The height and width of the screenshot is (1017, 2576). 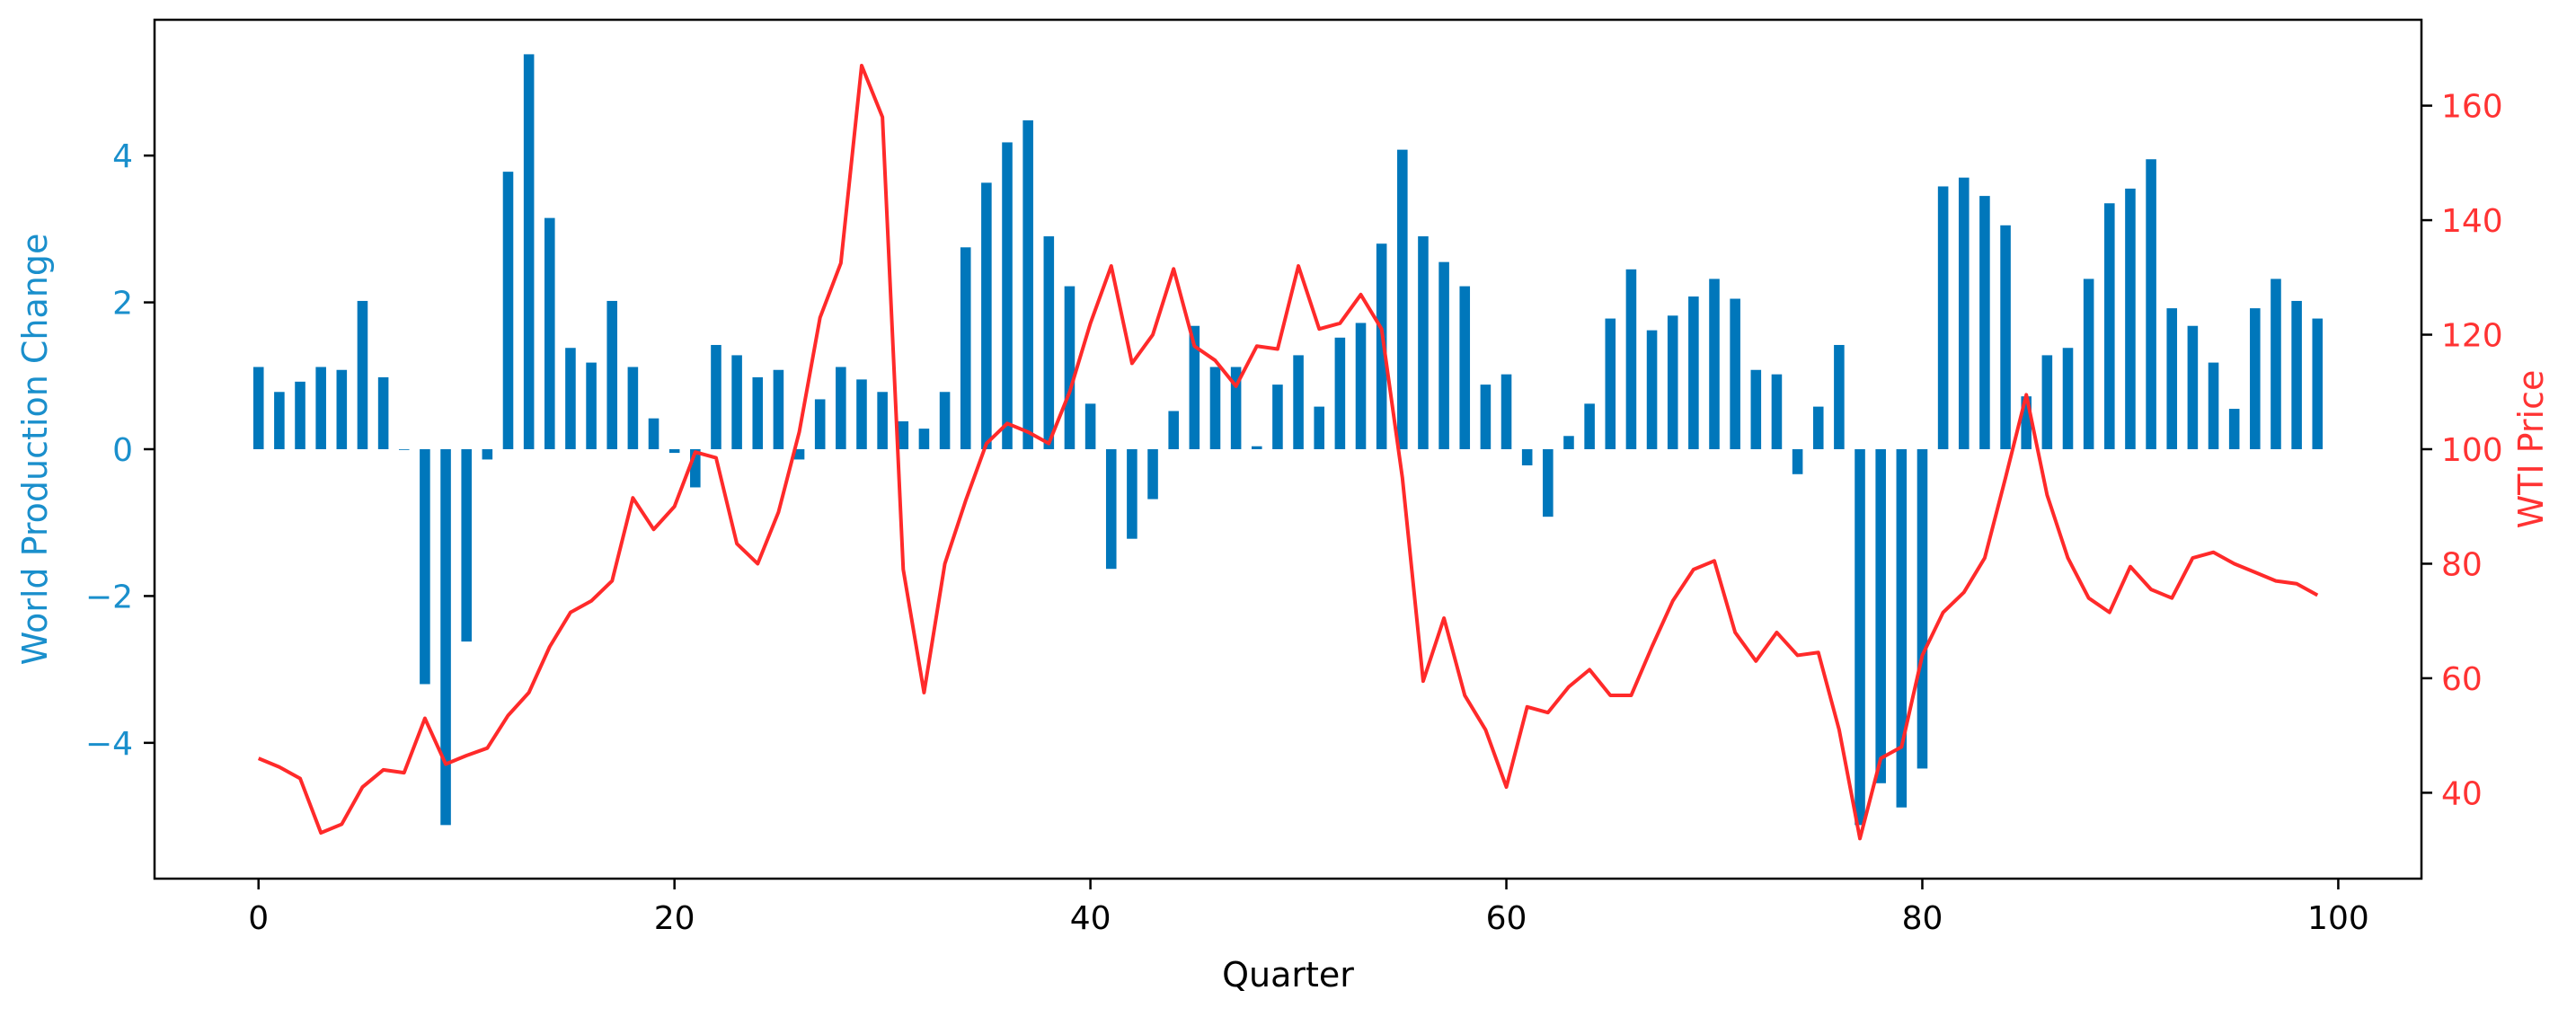 What do you see at coordinates (1090, 918) in the screenshot?
I see `x-tick-label: 40` at bounding box center [1090, 918].